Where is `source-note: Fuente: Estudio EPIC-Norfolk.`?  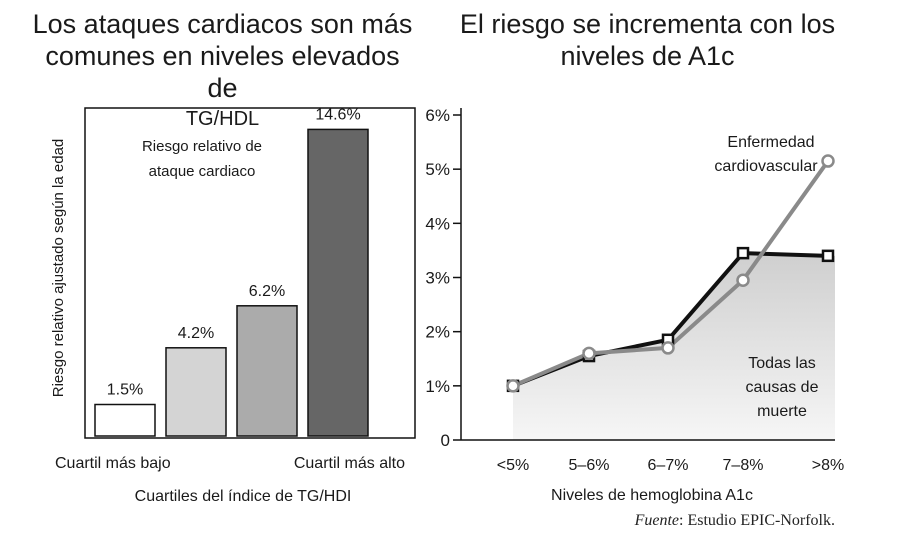 source-note: Fuente: Estudio EPIC-Norfolk. is located at coordinates (717, 521).